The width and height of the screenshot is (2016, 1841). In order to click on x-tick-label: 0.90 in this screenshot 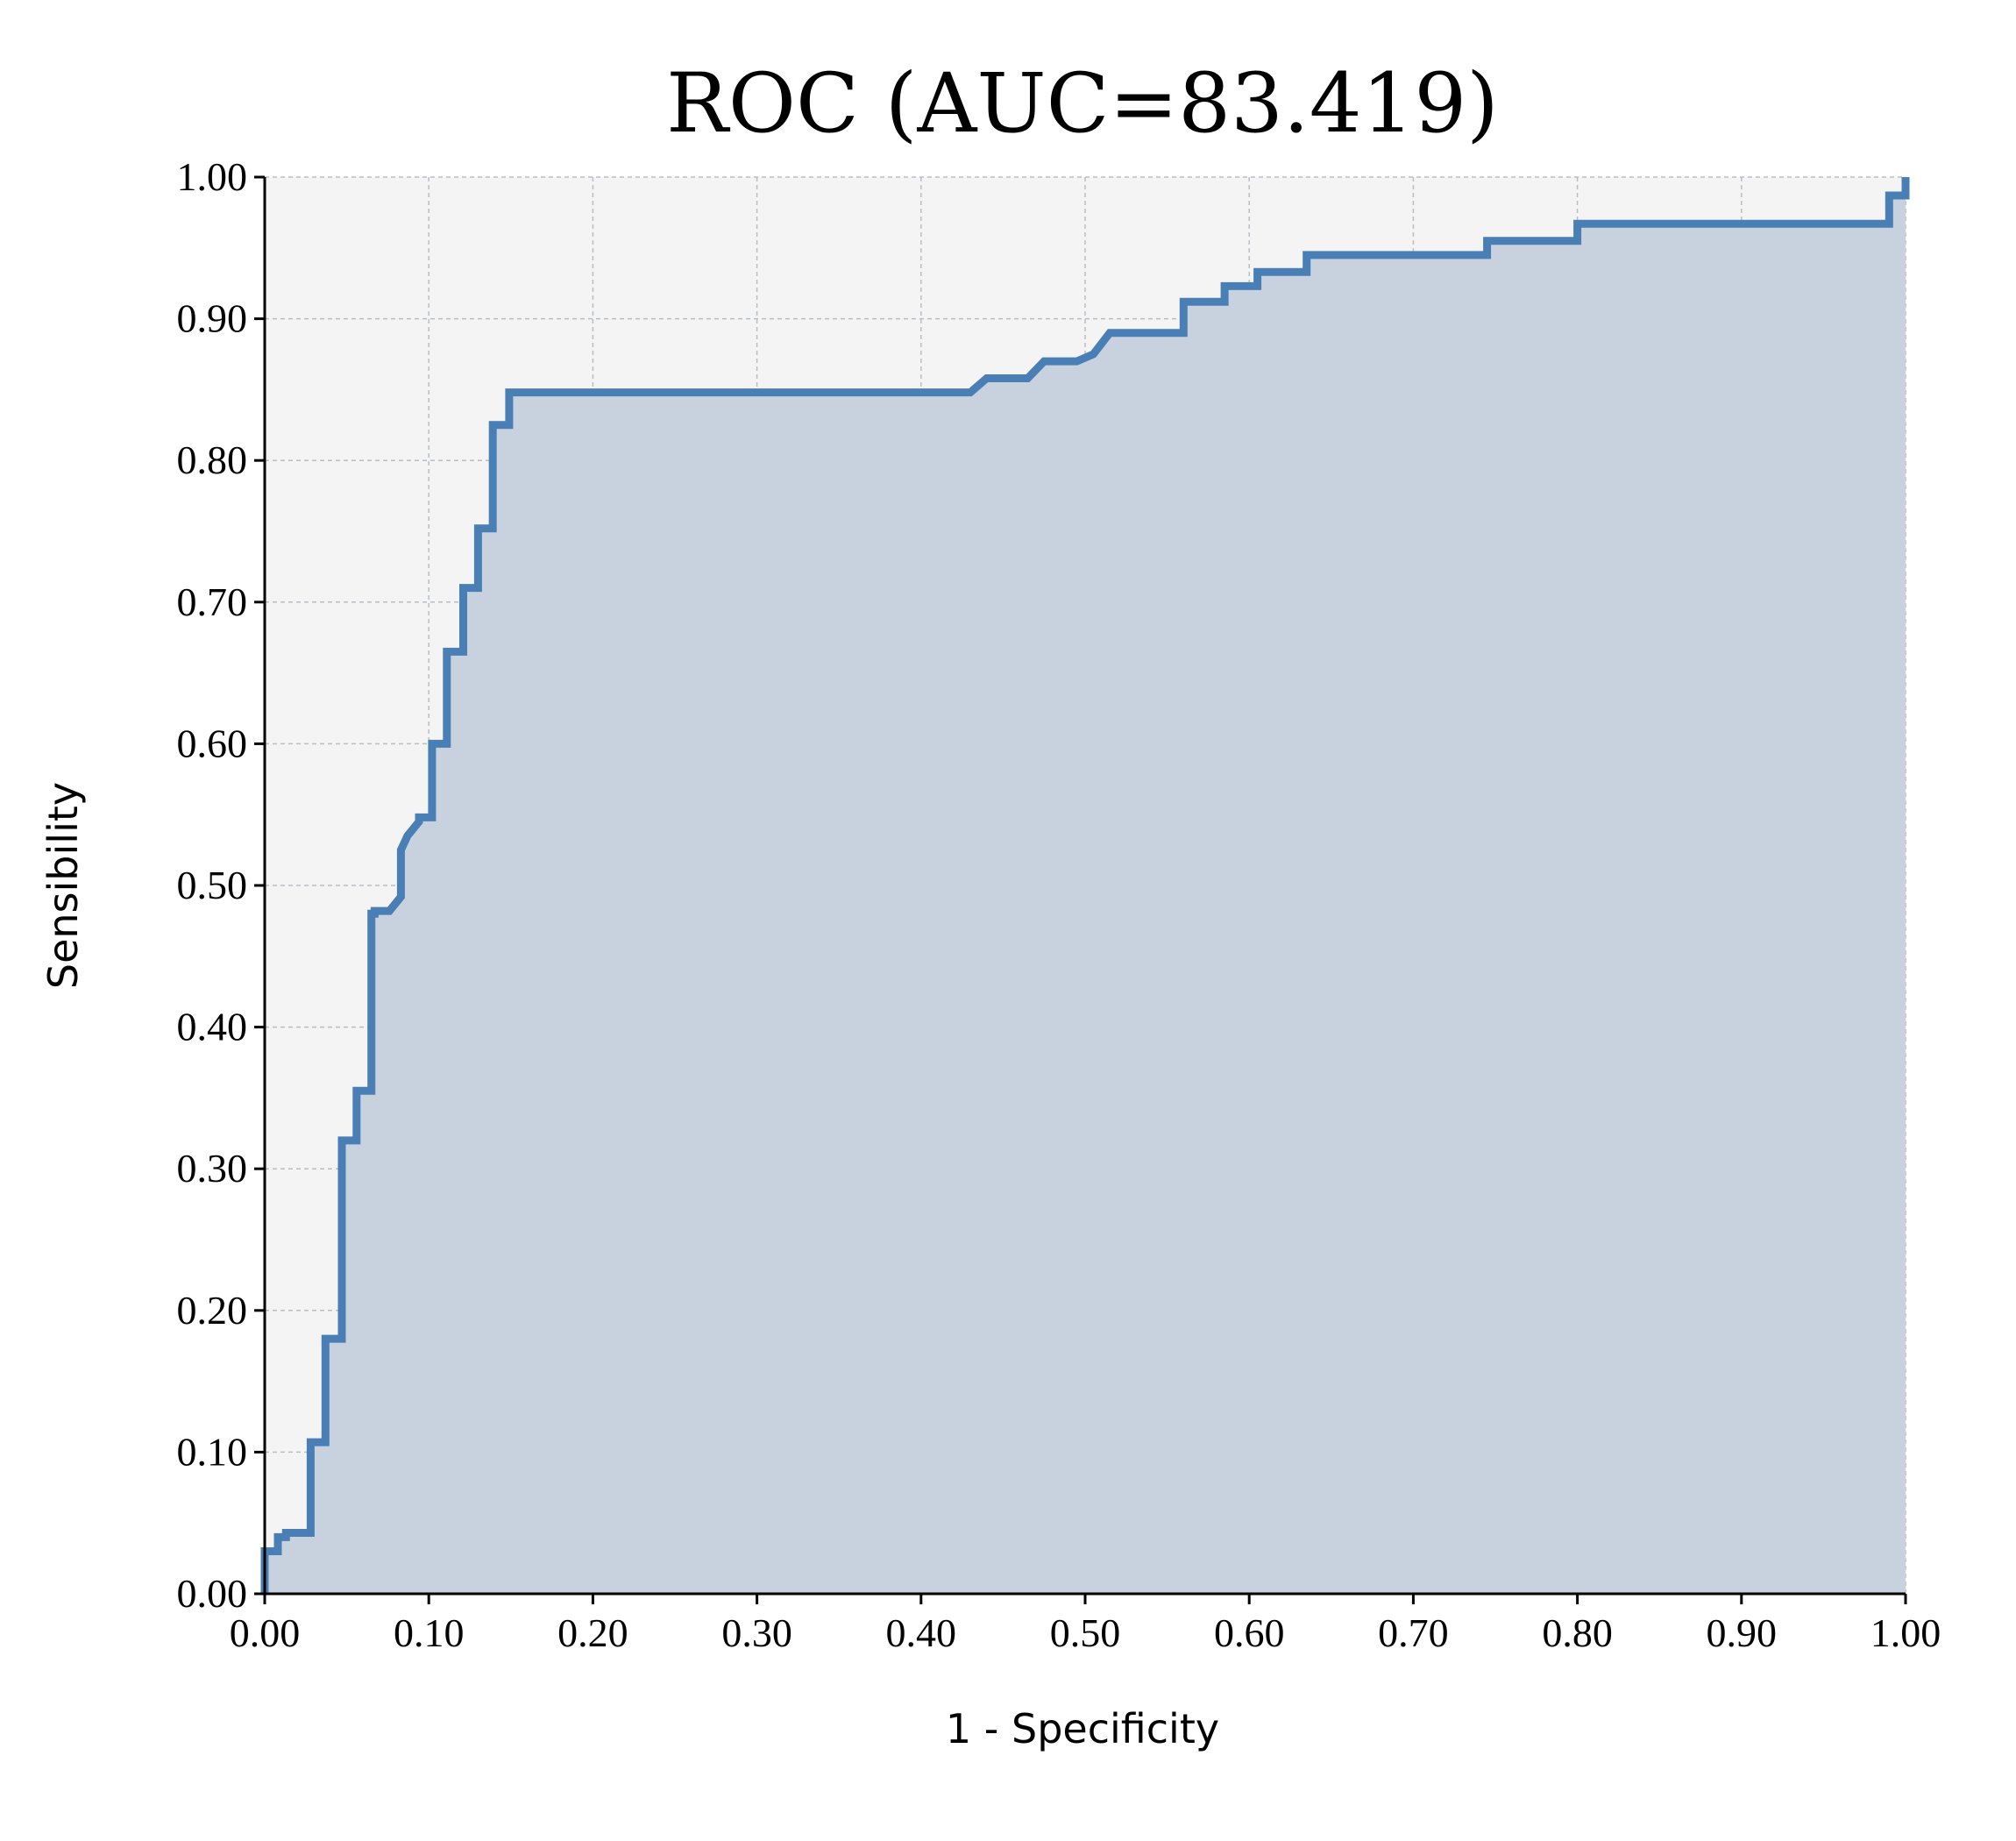, I will do `click(1742, 1633)`.